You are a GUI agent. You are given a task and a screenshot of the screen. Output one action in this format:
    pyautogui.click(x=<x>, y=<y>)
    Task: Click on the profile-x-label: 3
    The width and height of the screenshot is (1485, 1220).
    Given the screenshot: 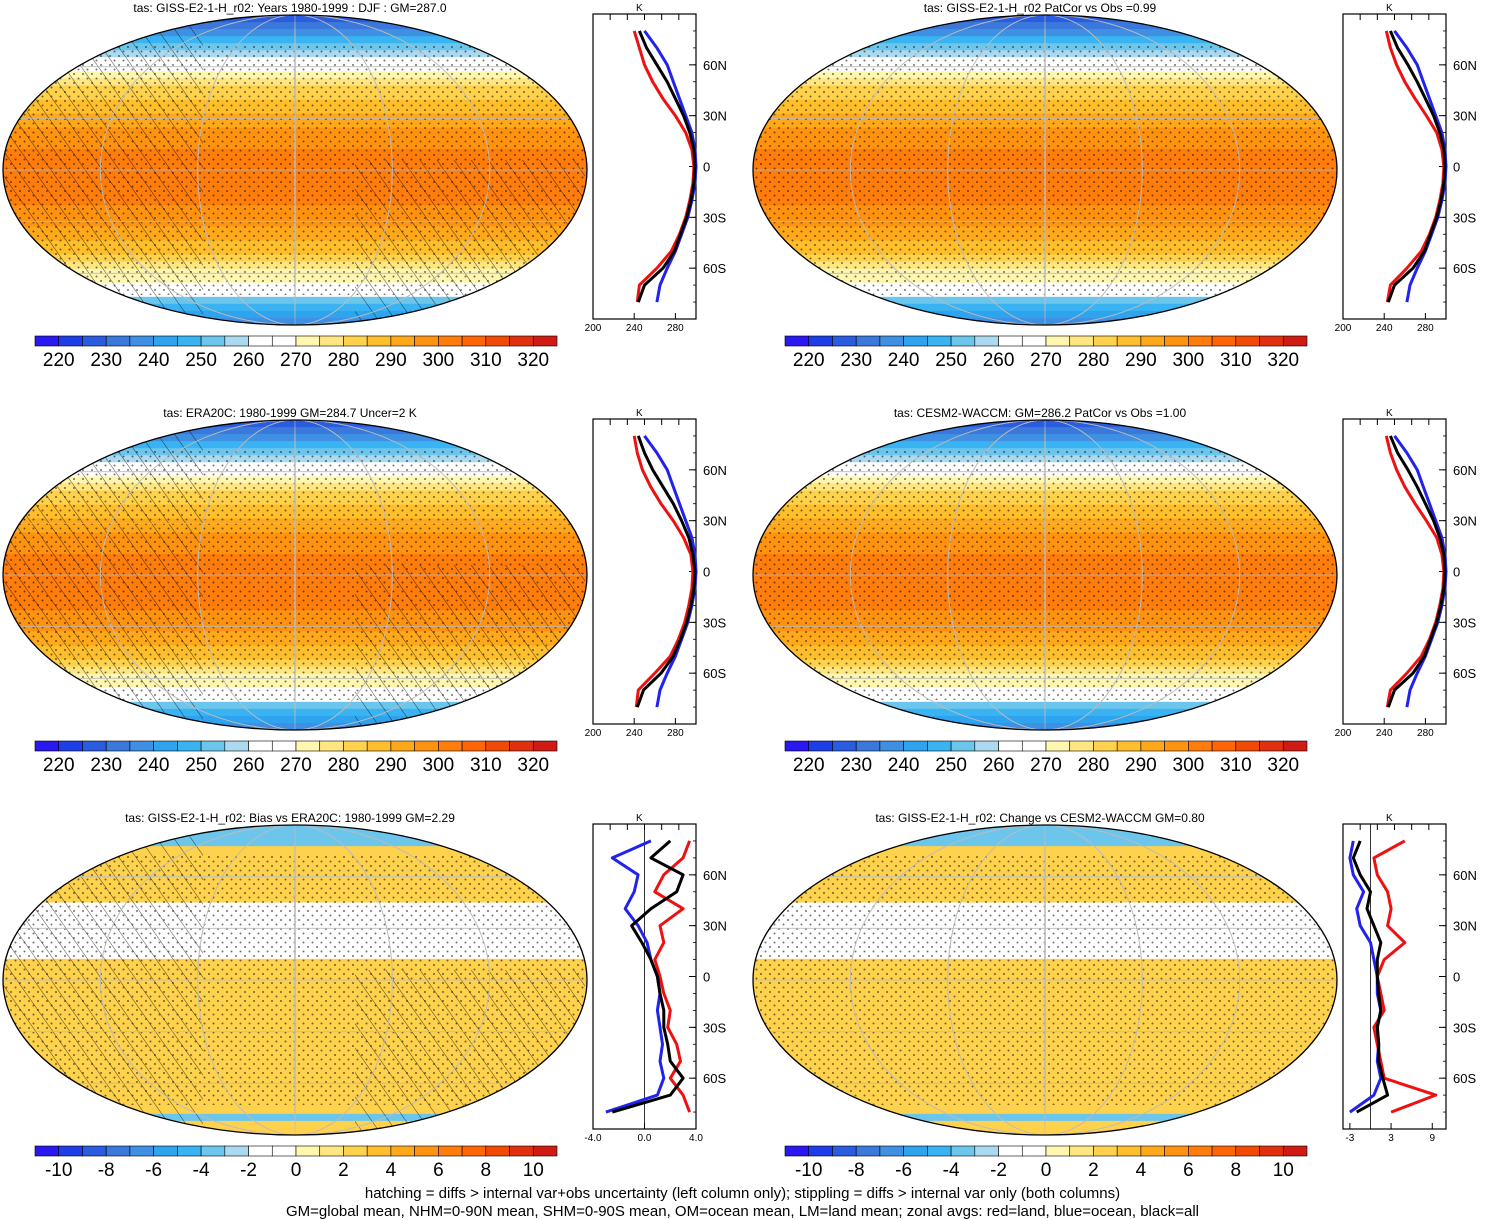 What is the action you would take?
    pyautogui.click(x=1391, y=1138)
    